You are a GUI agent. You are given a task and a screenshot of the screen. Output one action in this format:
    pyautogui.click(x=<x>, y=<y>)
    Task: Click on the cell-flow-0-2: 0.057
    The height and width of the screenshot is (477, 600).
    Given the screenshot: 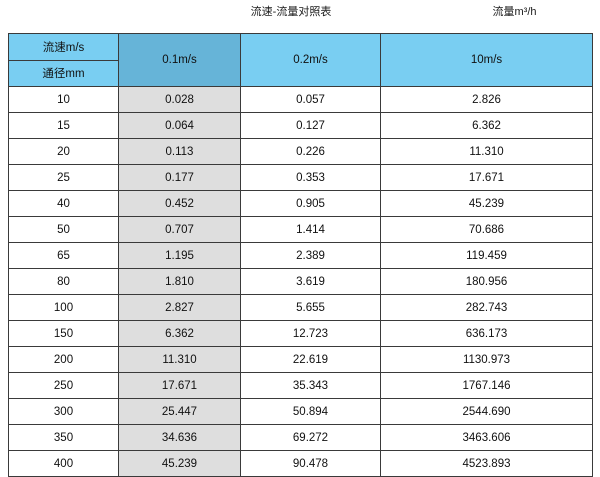 What is the action you would take?
    pyautogui.click(x=310, y=99)
    